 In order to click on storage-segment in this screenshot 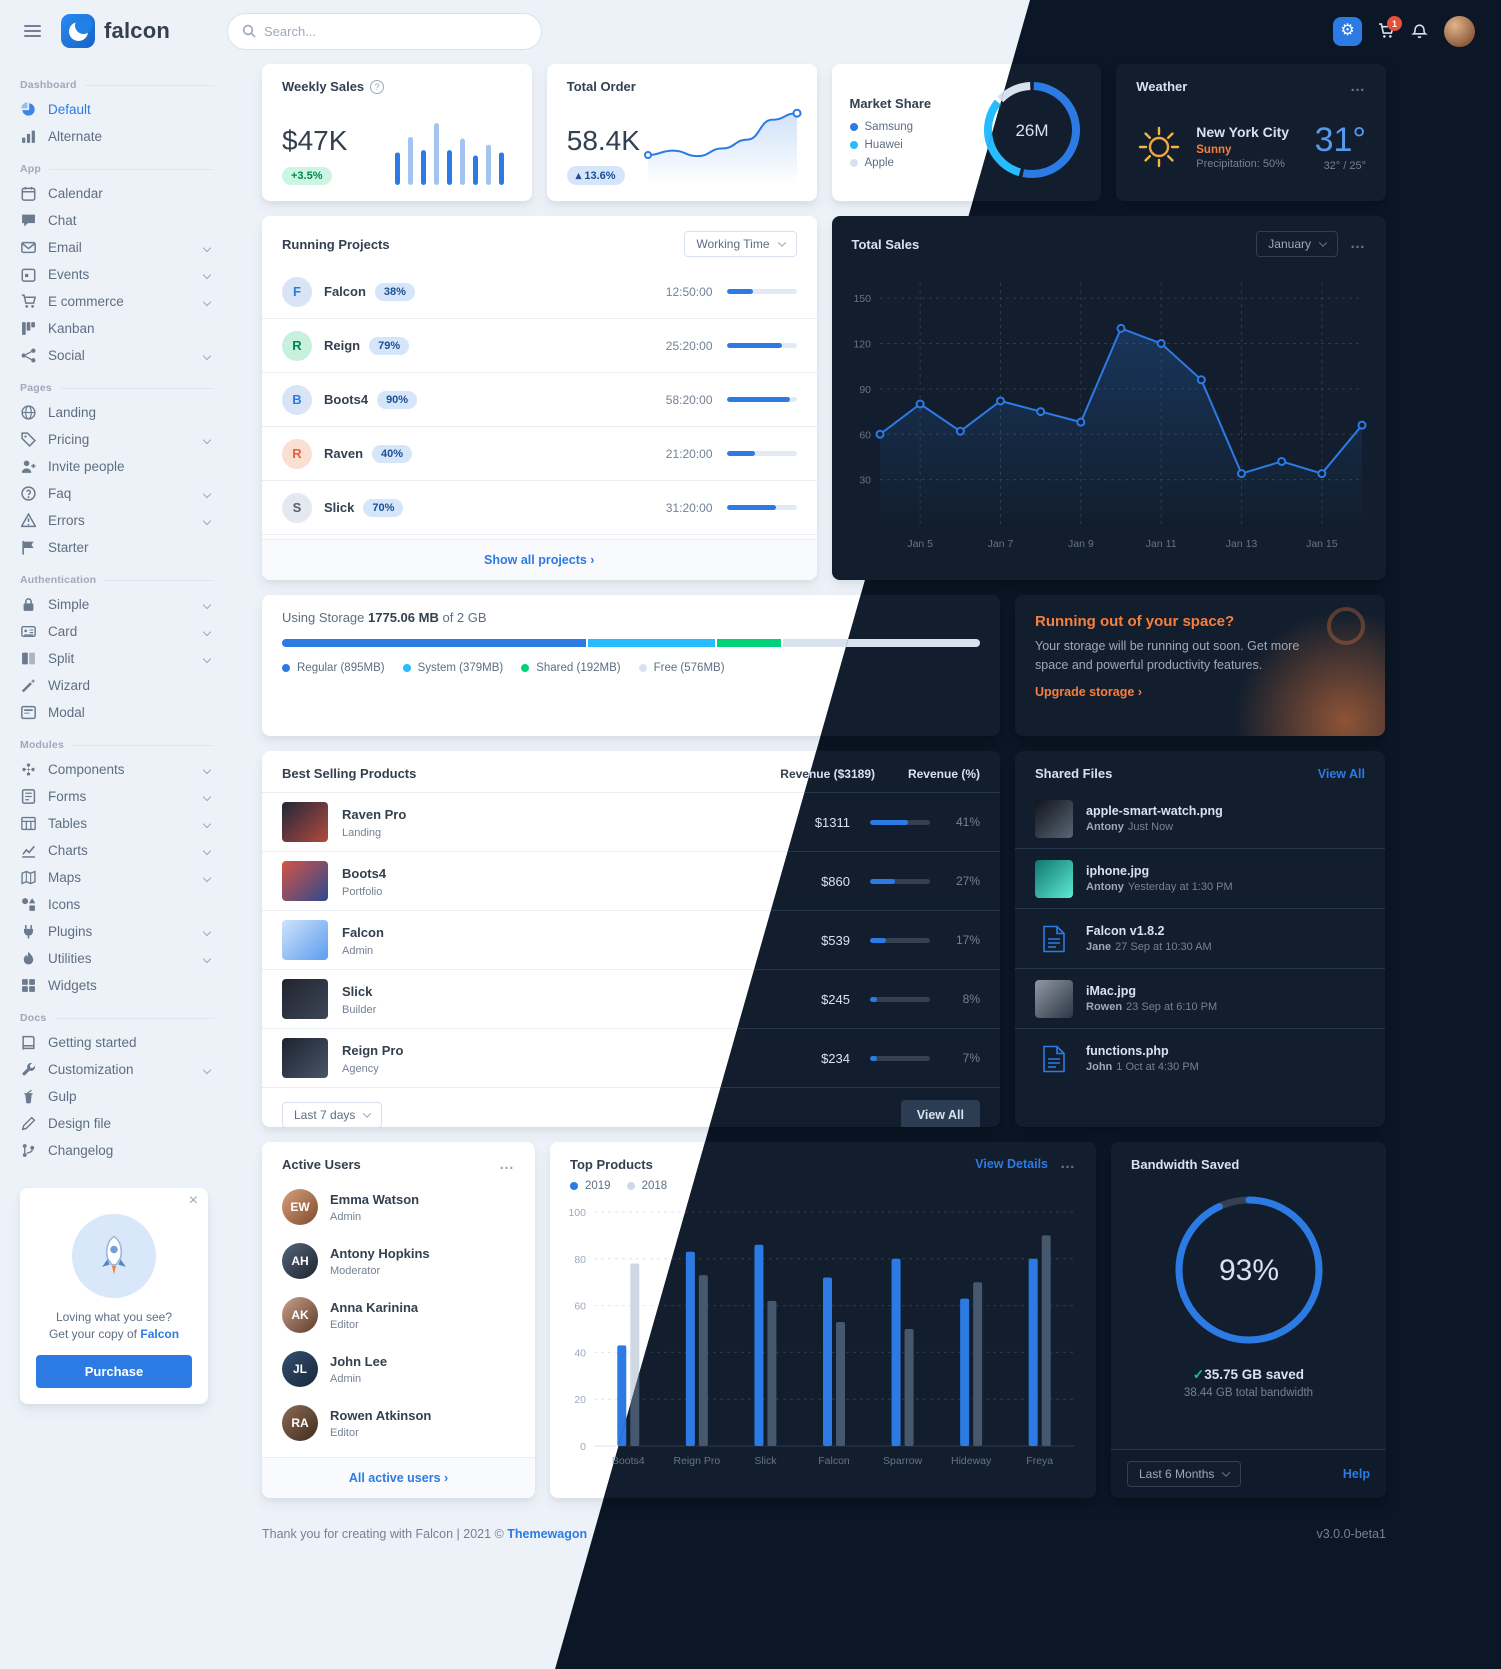, I will do `click(435, 643)`.